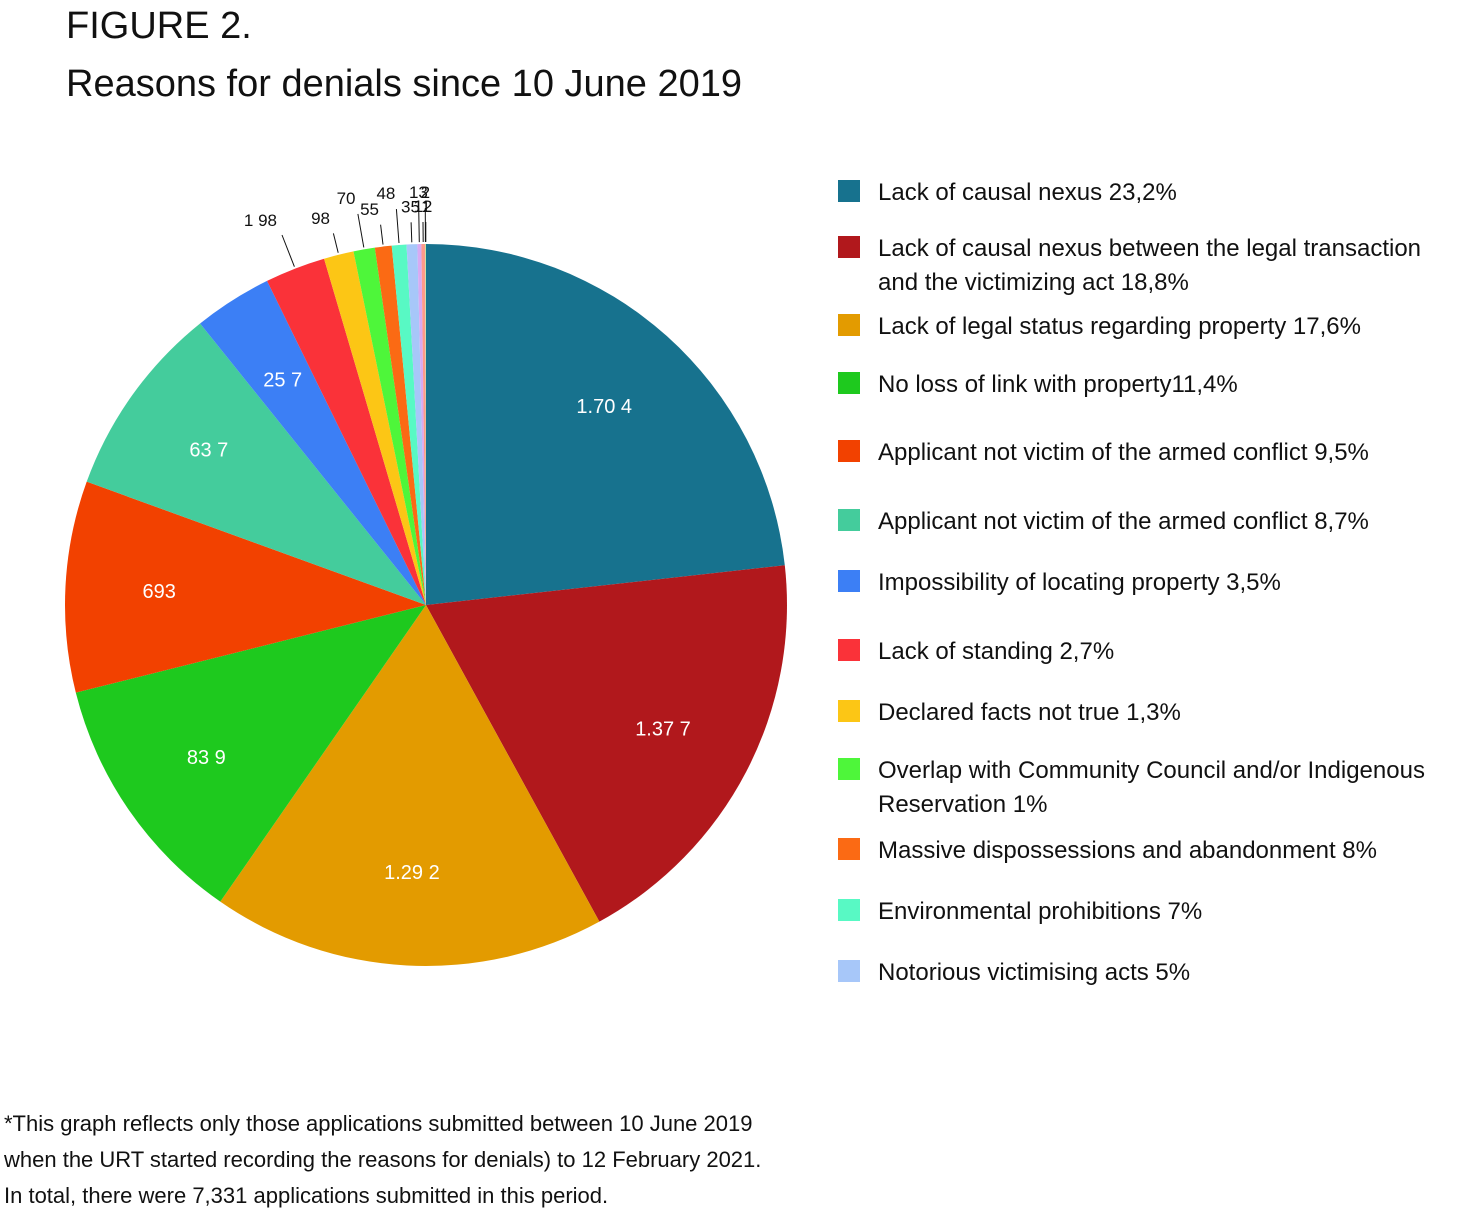 The image size is (1458, 1214). Describe the element at coordinates (385, 193) in the screenshot. I see `slice-label-12: 48` at that location.